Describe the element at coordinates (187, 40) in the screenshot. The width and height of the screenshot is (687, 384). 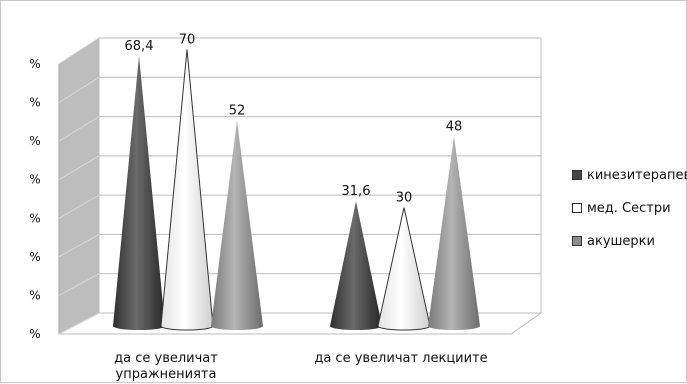
I see `data-label: 70` at that location.